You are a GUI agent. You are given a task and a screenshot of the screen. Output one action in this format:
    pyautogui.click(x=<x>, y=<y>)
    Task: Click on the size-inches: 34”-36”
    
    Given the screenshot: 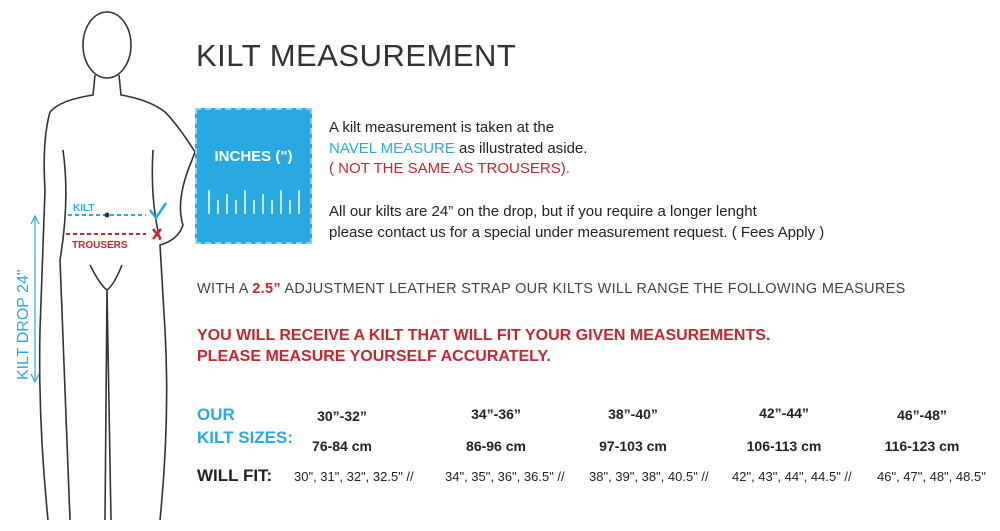 What is the action you would take?
    pyautogui.click(x=496, y=414)
    